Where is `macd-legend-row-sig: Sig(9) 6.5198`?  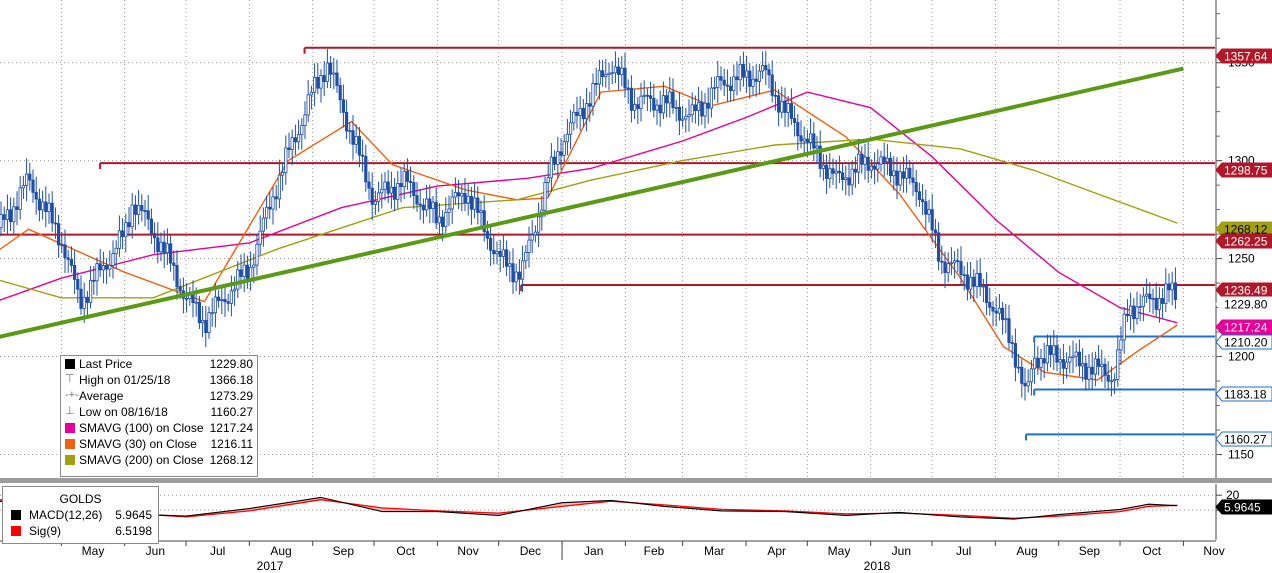
macd-legend-row-sig: Sig(9) 6.5198 is located at coordinates (80, 531).